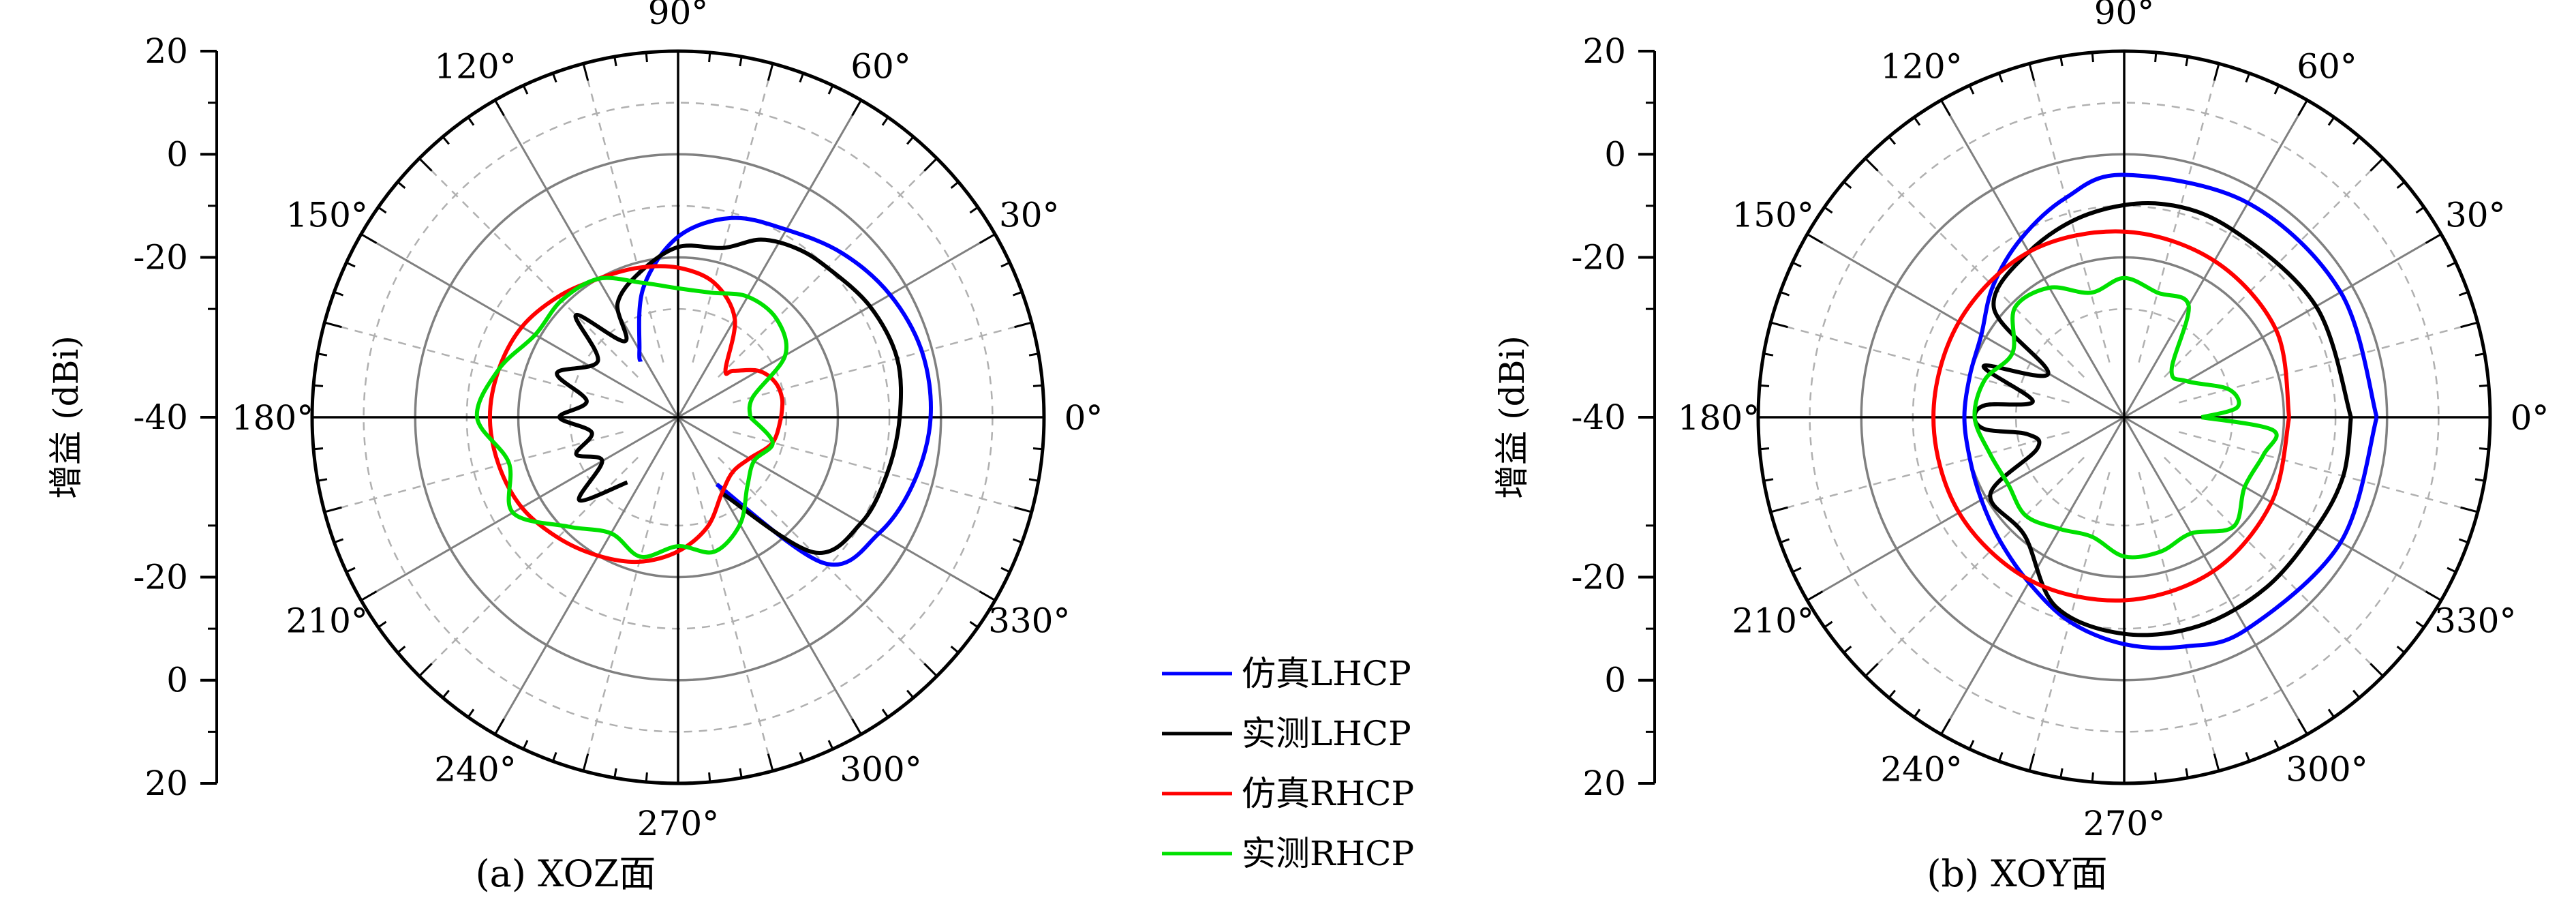  Describe the element at coordinates (678, 824) in the screenshot. I see `angle-label: 270°` at that location.